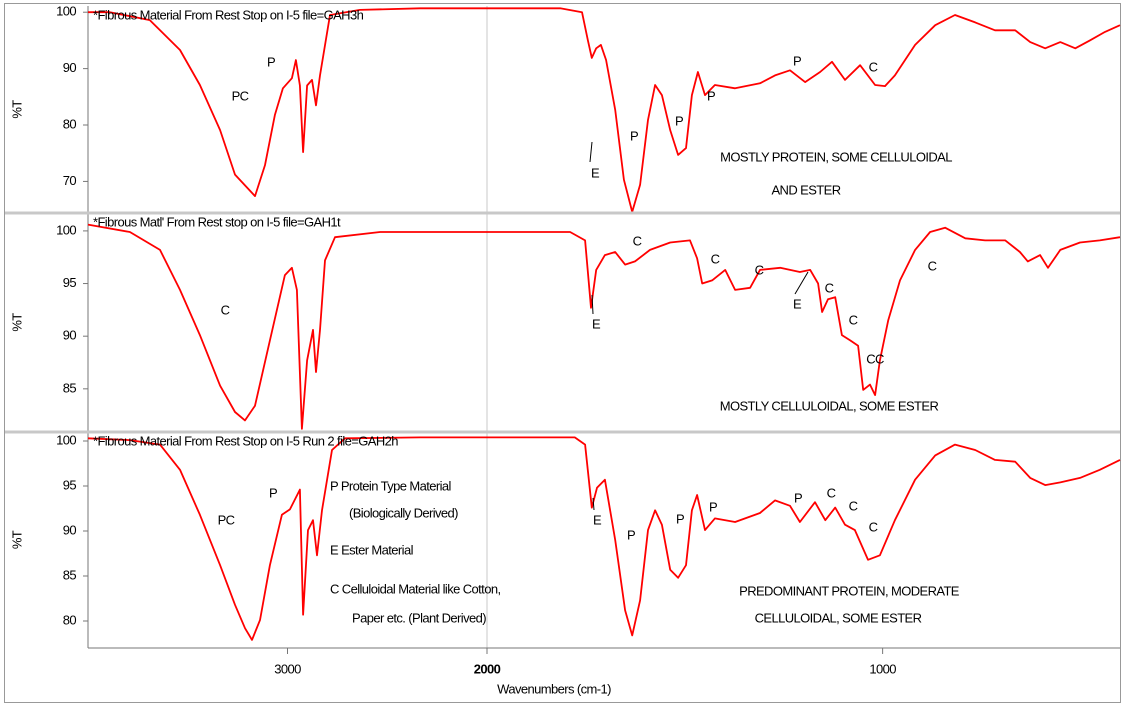  Describe the element at coordinates (875, 358) in the screenshot. I see `annotation: CC` at that location.